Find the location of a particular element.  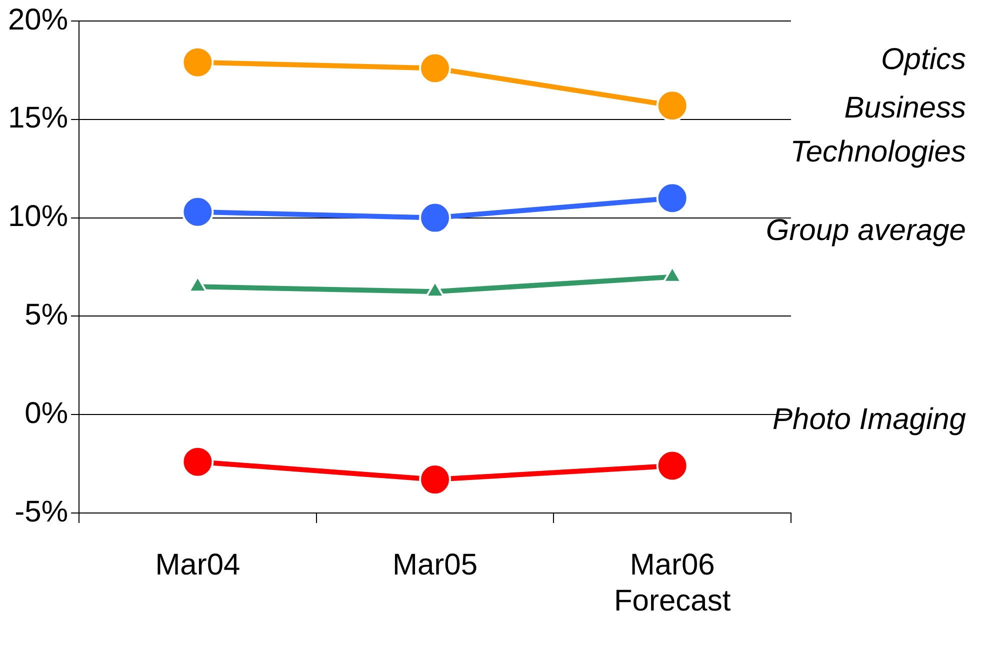

text: Business Technologies is located at coordinates (878, 129).